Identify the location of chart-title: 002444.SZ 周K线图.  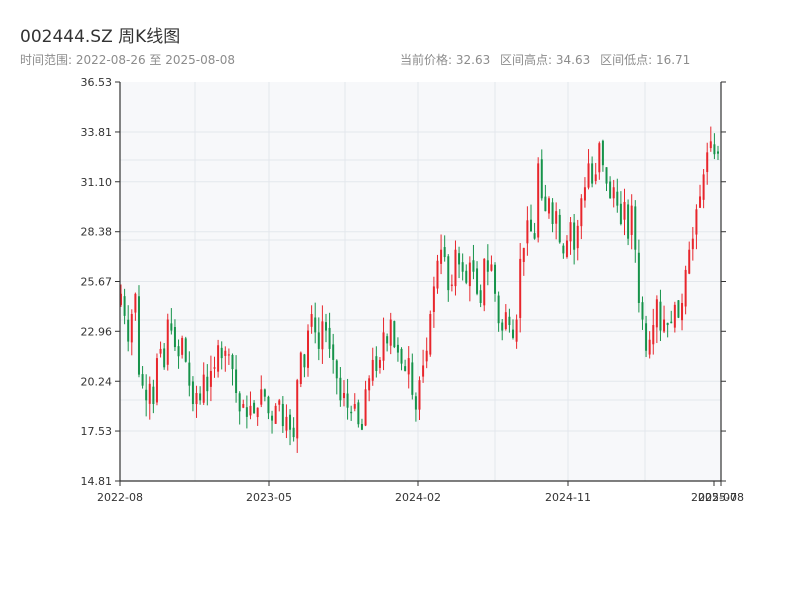
(100, 37).